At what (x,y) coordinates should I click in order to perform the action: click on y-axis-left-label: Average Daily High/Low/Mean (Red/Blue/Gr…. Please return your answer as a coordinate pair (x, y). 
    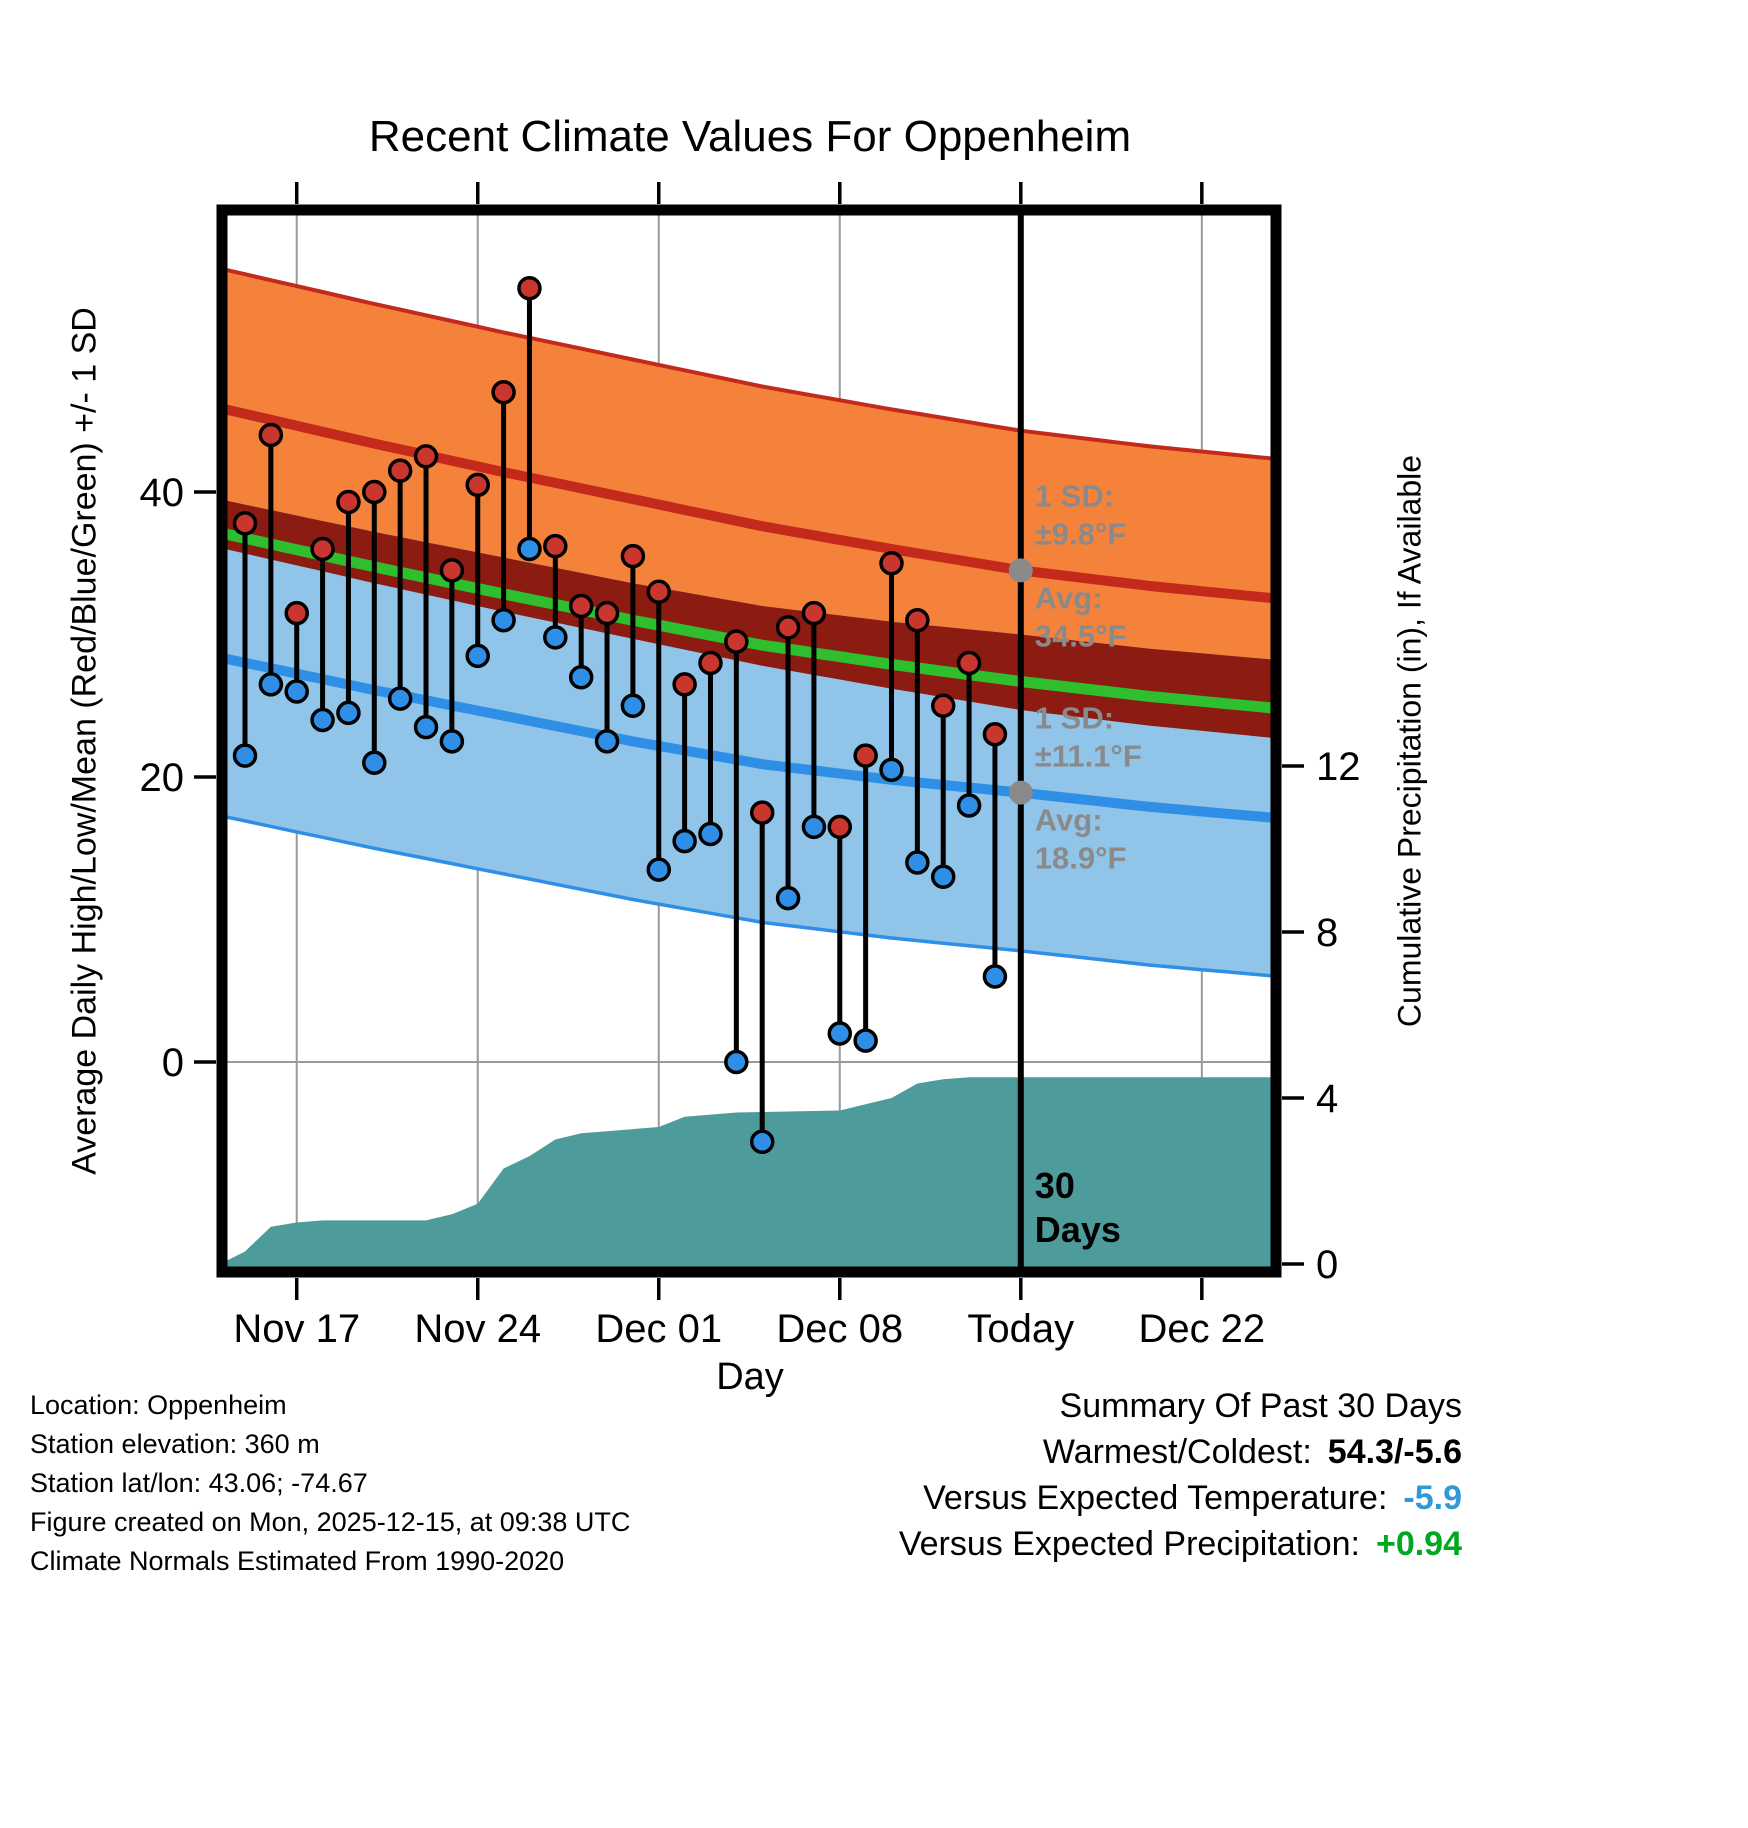
    Looking at the image, I should click on (84, 741).